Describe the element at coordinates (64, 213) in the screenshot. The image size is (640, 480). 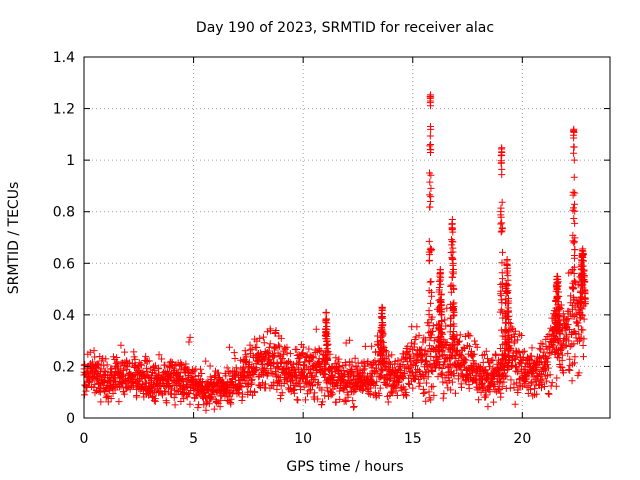
I see `y-tick-label-0.8: 0.8` at that location.